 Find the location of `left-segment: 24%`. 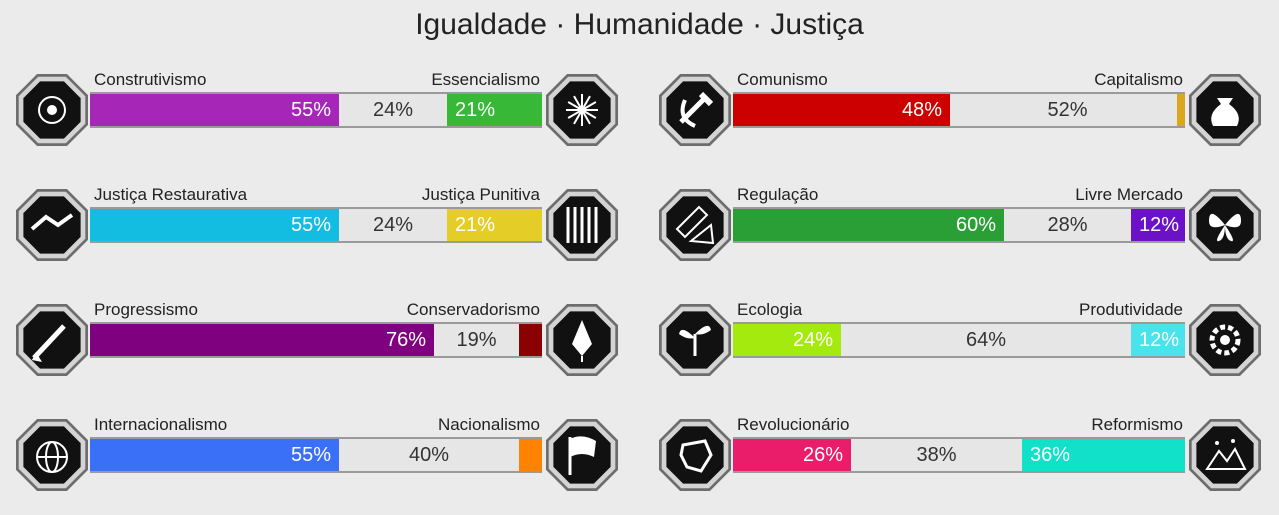

left-segment: 24% is located at coordinates (787, 340).